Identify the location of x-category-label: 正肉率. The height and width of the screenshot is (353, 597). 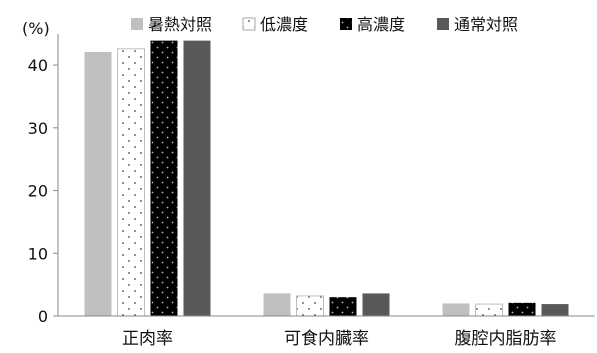
(147, 339).